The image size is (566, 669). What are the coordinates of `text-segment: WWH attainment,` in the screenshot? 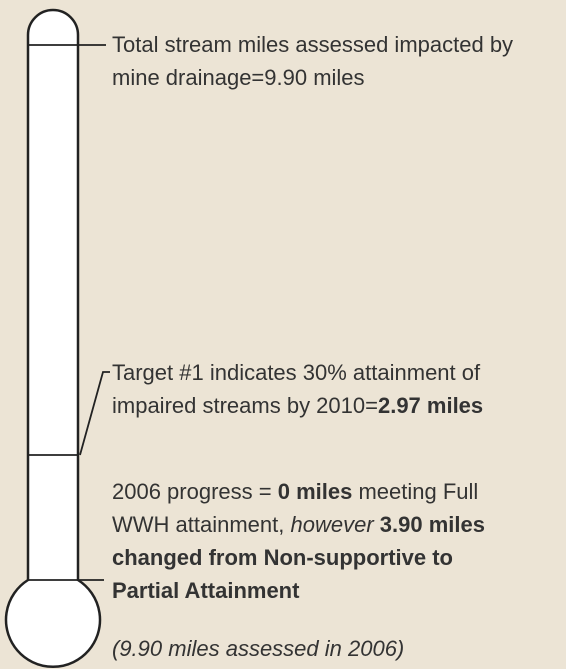 It's located at (201, 524).